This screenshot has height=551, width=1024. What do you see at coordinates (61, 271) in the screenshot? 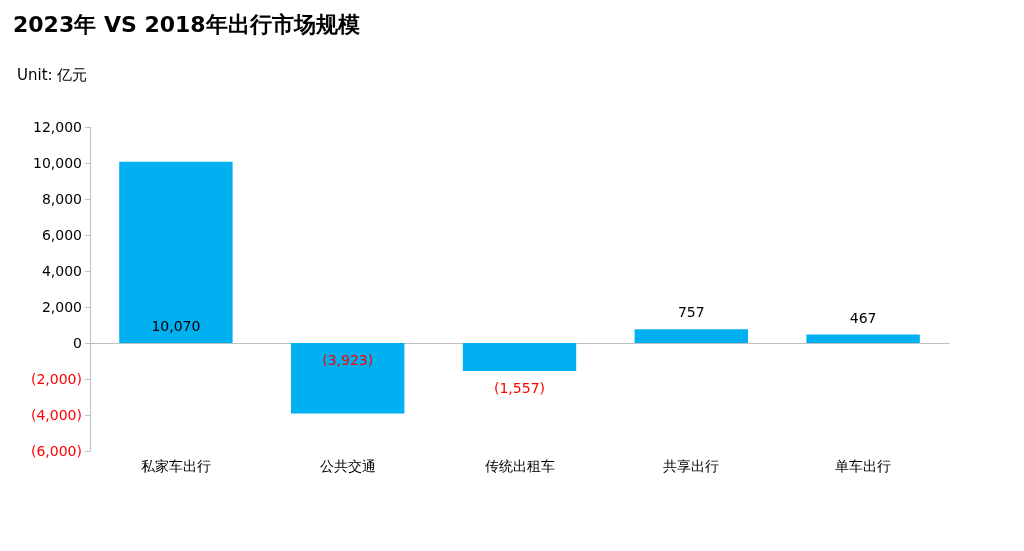
I see `y-tick-label: 4,000` at bounding box center [61, 271].